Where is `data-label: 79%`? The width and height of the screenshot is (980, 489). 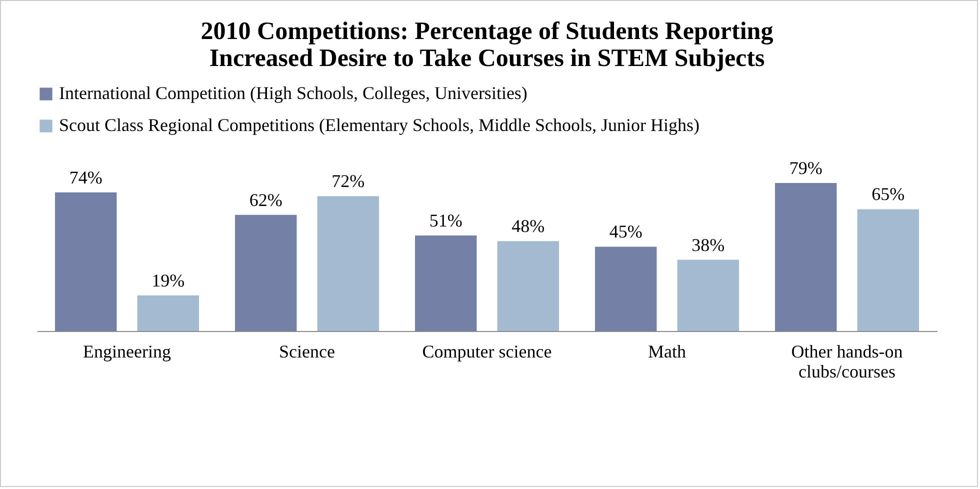
data-label: 79% is located at coordinates (805, 168).